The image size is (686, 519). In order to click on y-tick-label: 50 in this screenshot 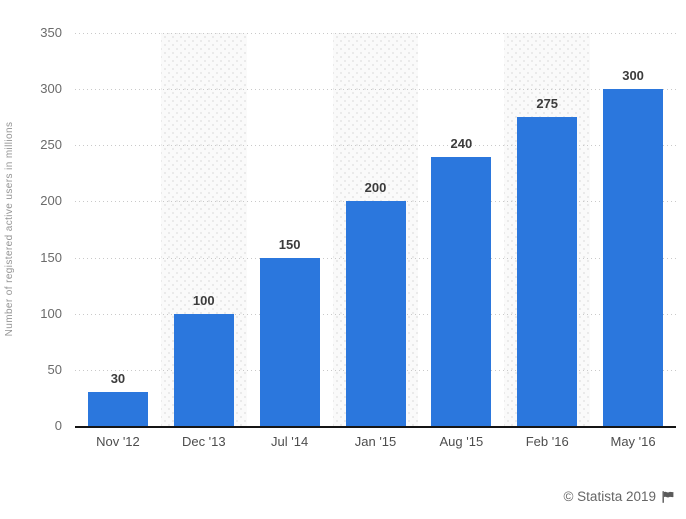, I will do `click(54, 369)`.